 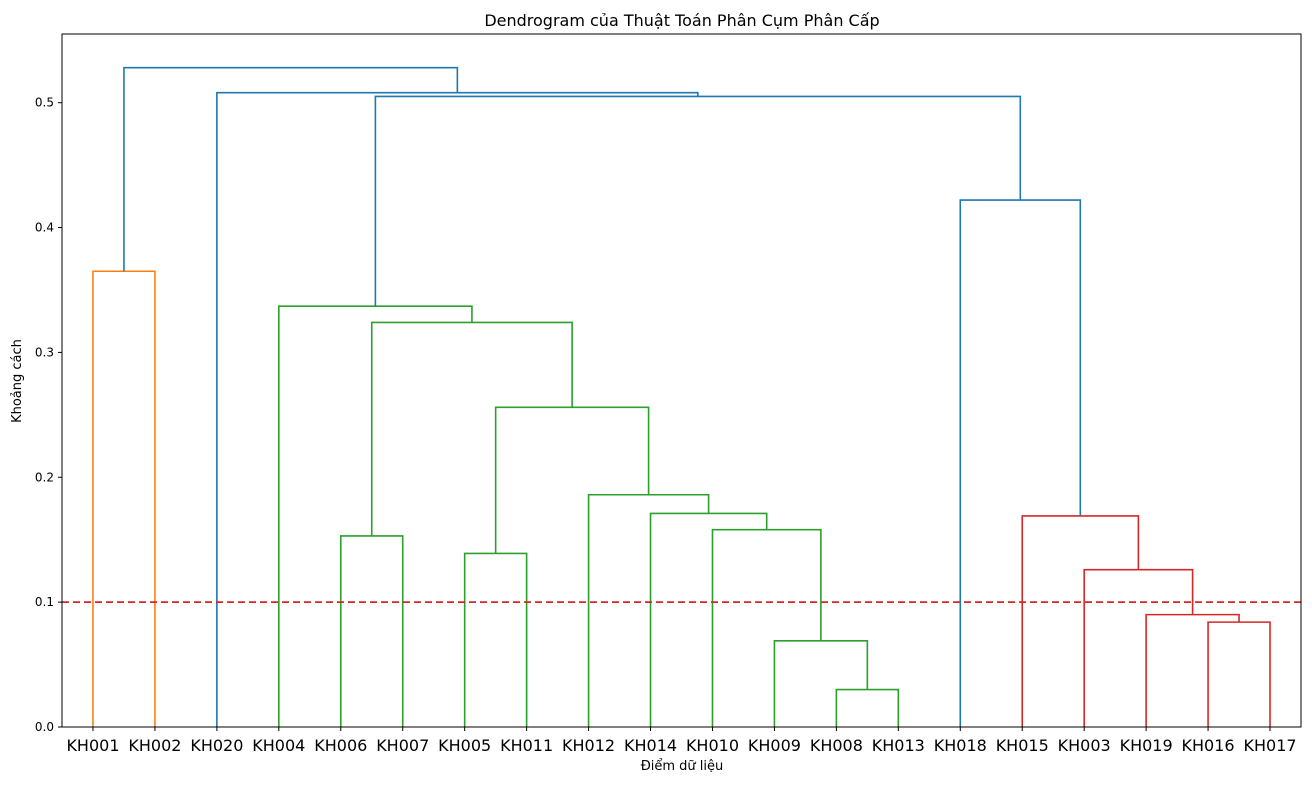 What do you see at coordinates (712, 745) in the screenshot?
I see `x-tick-label: KH010` at bounding box center [712, 745].